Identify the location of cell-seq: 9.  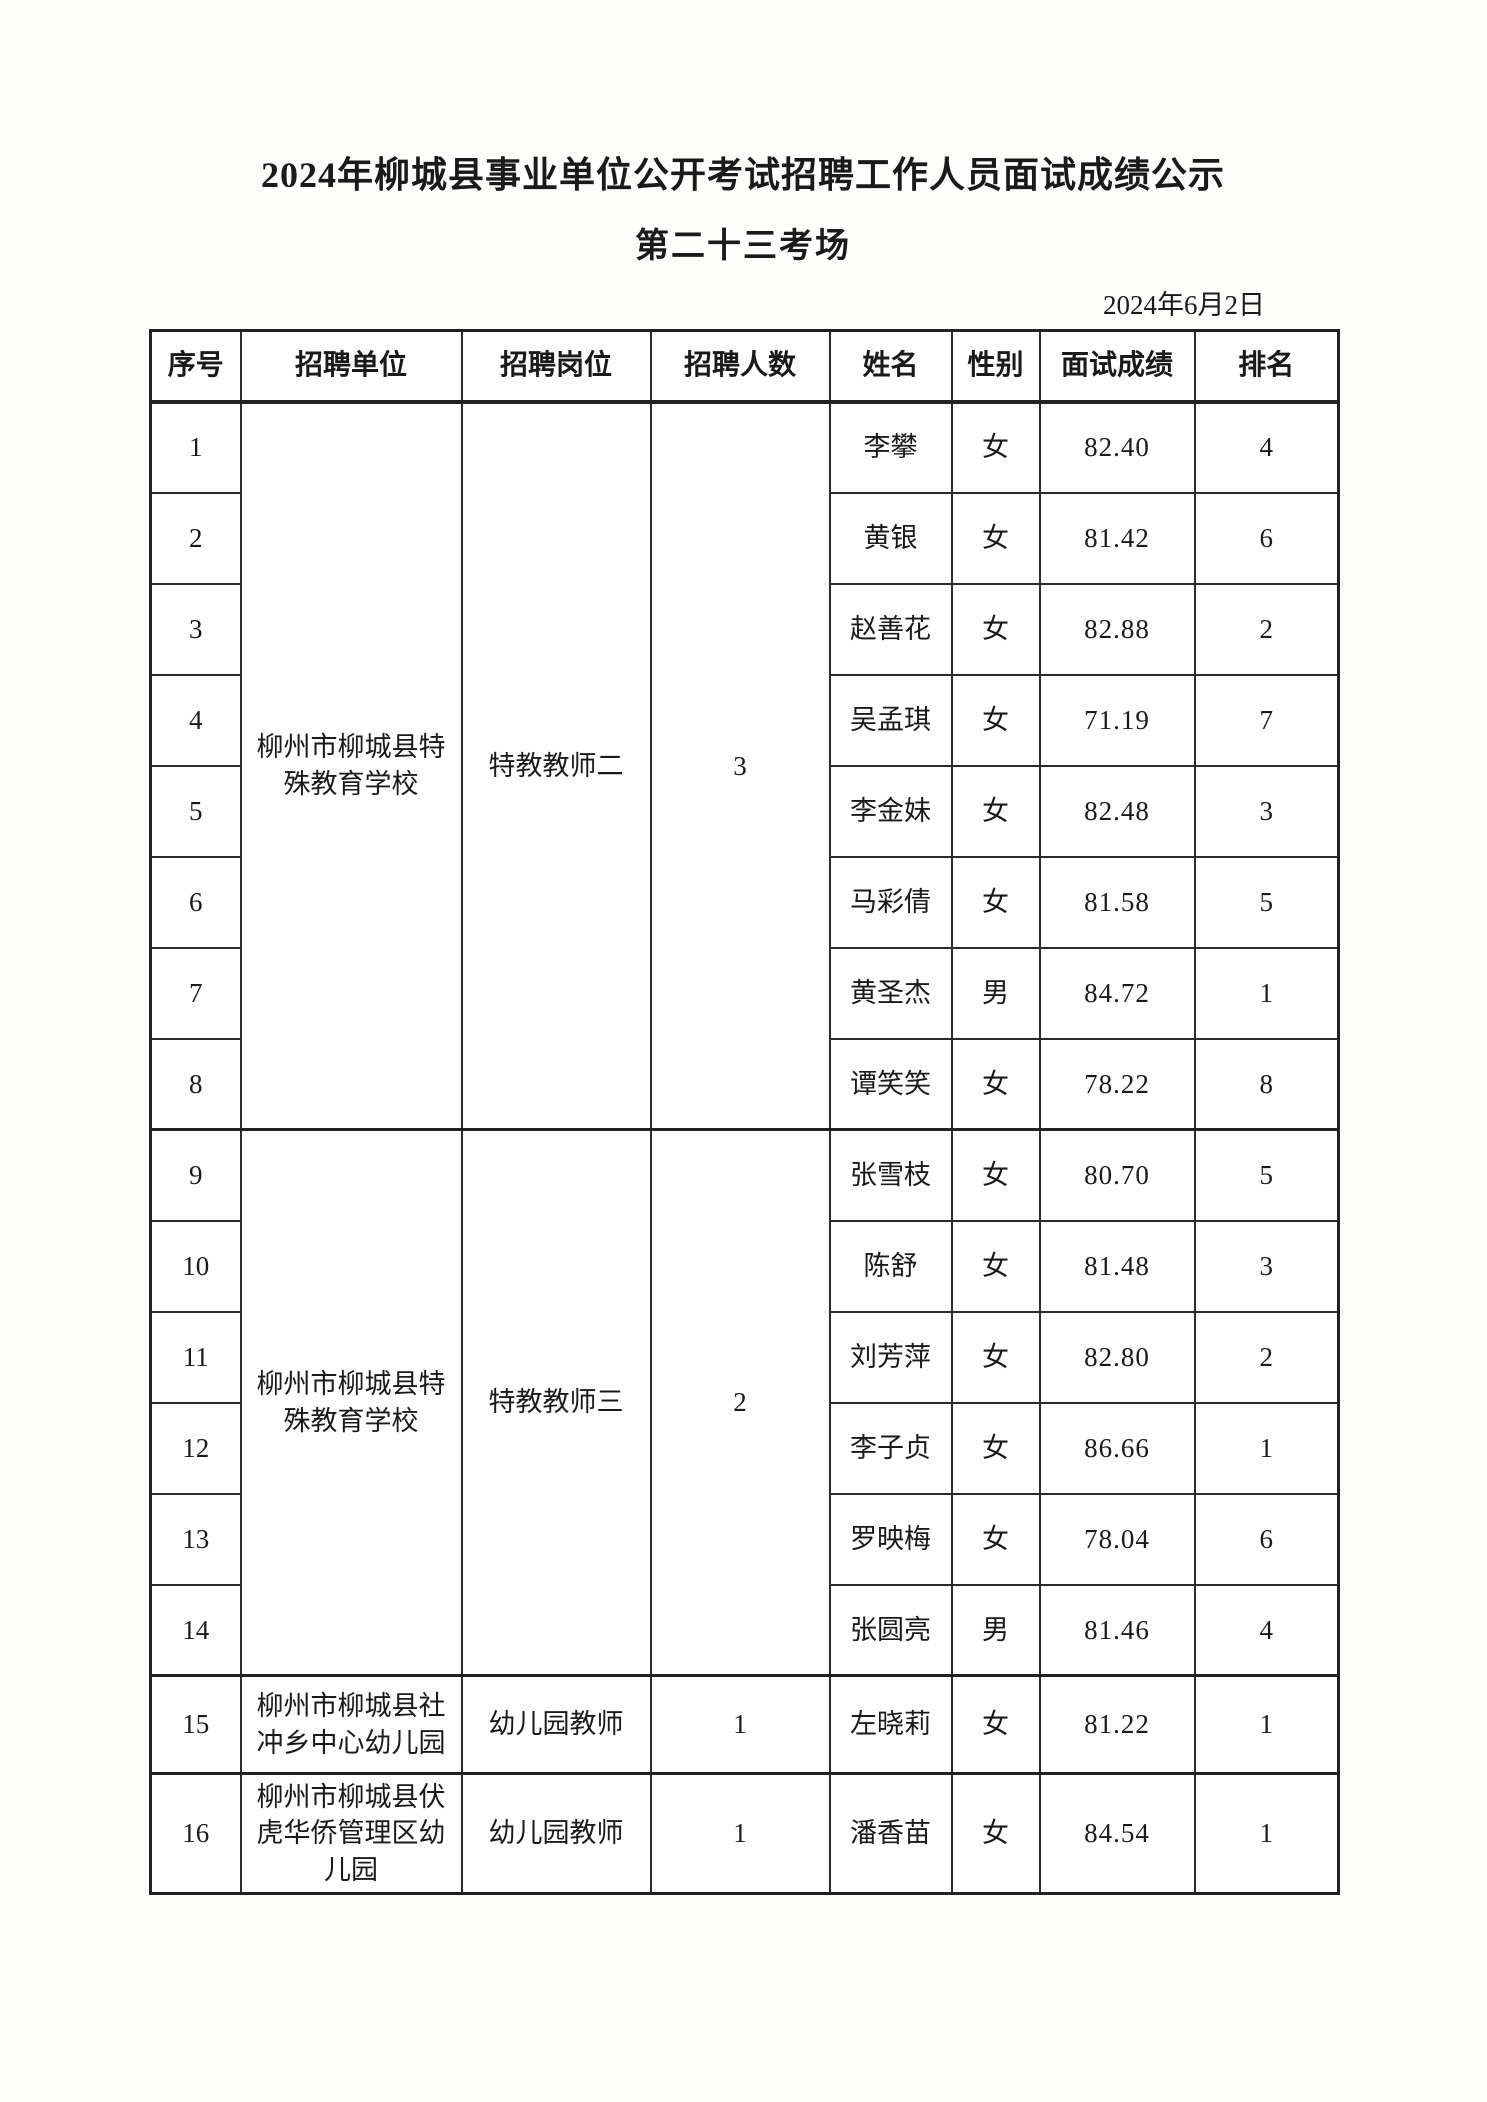
(195, 1175).